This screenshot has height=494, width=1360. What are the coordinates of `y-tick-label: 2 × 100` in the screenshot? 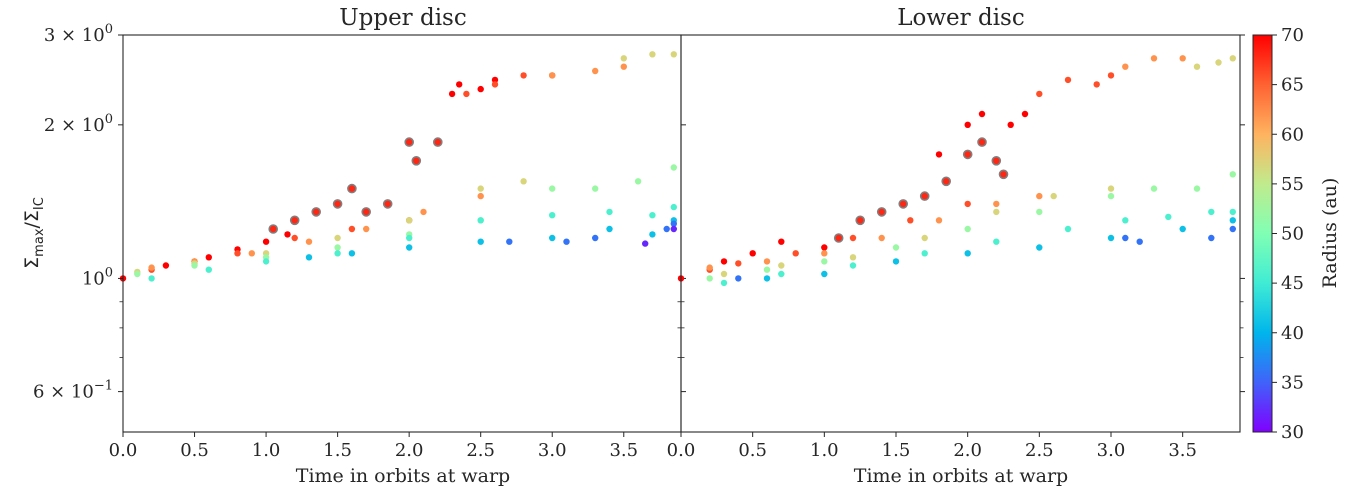 It's located at (78, 124).